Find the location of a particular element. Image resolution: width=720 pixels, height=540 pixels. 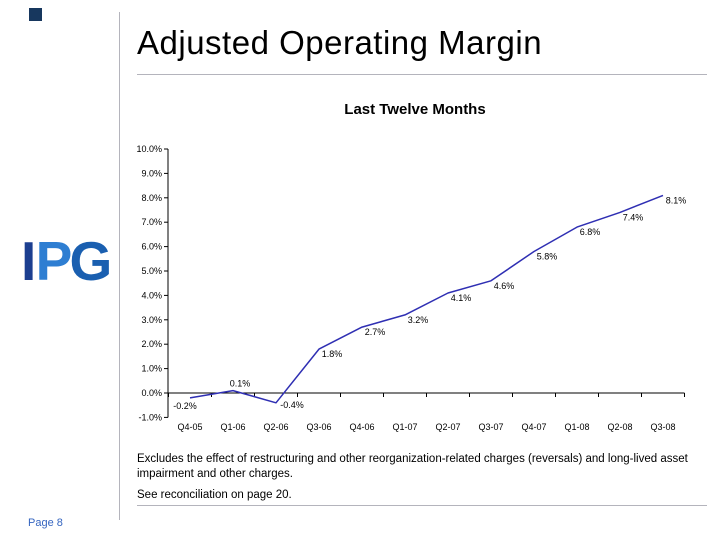

data-label: 4.6% is located at coordinates (504, 286).